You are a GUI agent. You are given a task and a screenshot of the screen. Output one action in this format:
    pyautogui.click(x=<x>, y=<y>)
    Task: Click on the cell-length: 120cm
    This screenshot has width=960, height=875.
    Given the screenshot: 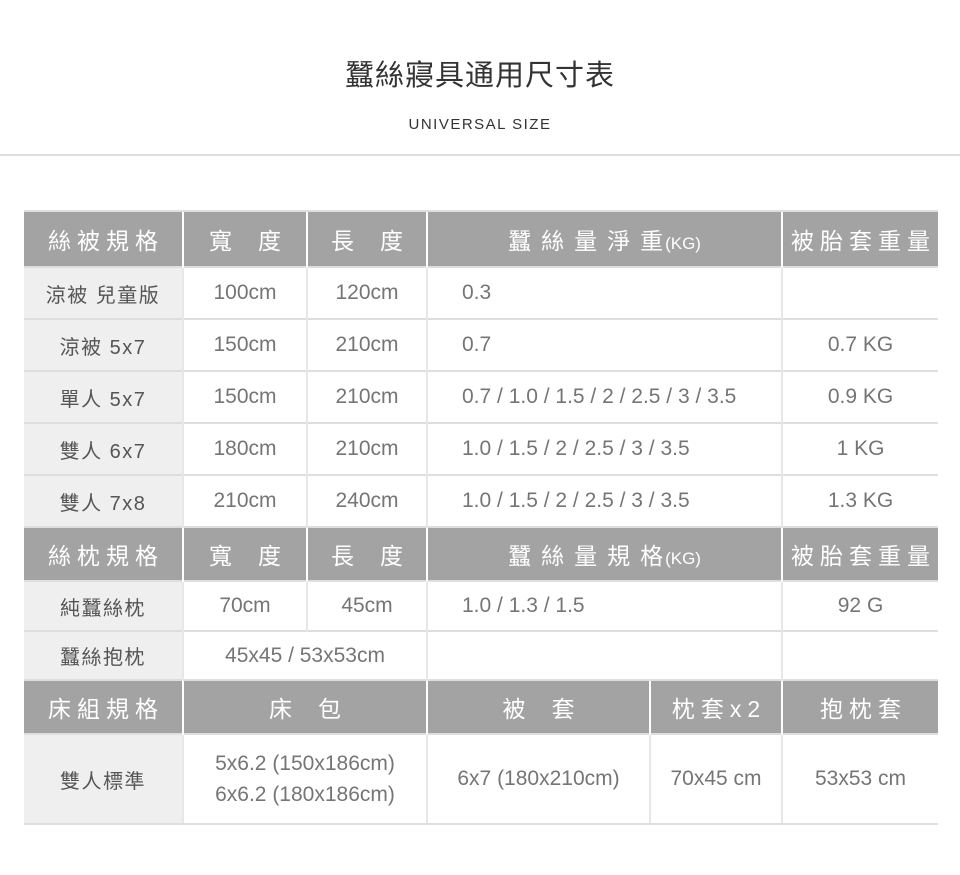 What is the action you would take?
    pyautogui.click(x=366, y=292)
    